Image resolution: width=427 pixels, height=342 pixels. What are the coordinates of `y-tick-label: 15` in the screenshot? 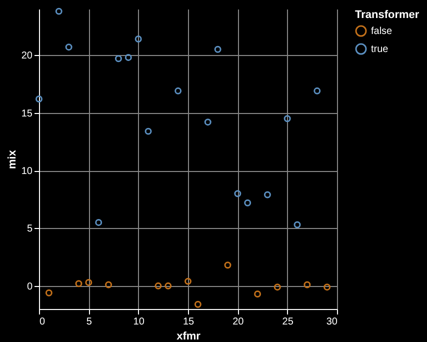 It's located at (27, 114).